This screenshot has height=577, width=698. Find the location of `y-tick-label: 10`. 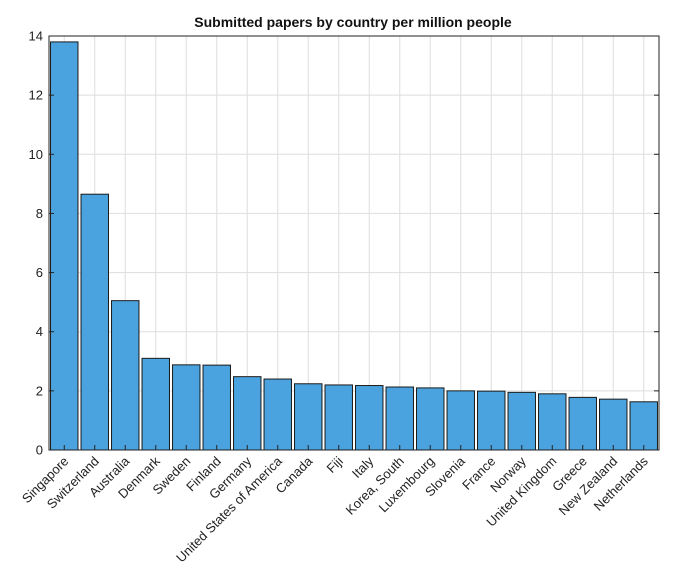

y-tick-label: 10 is located at coordinates (36, 154).